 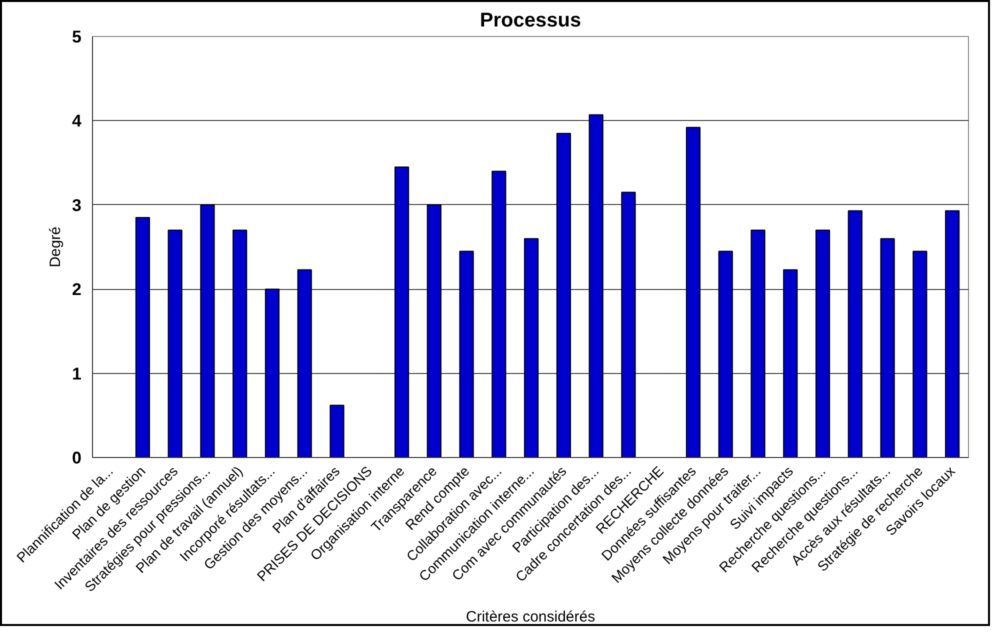 What do you see at coordinates (531, 617) in the screenshot?
I see `x-axis-title: Critères considérés` at bounding box center [531, 617].